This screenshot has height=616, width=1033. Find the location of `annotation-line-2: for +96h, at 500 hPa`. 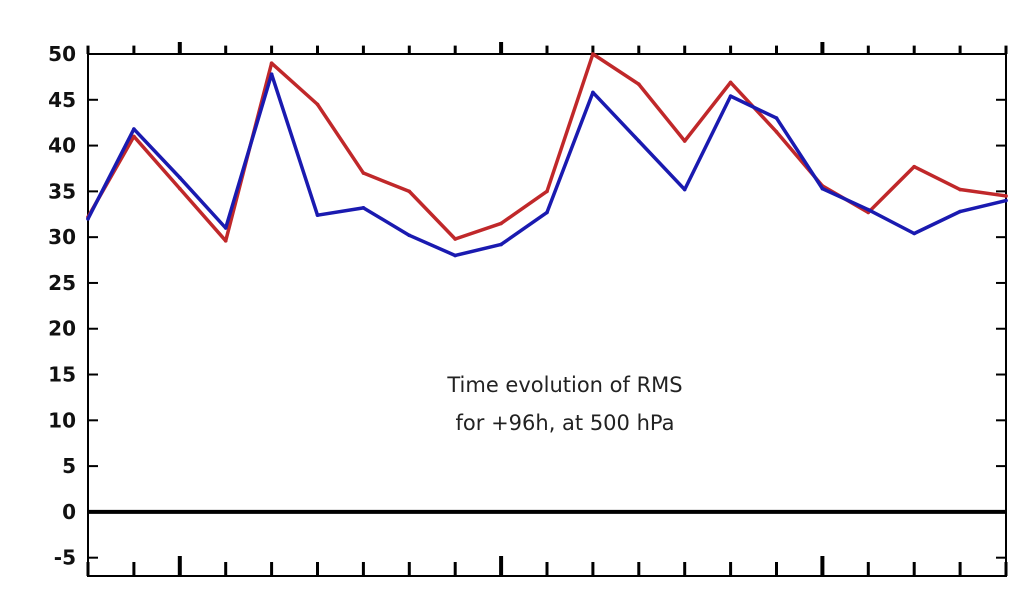

annotation-line-2: for +96h, at 500 hPa is located at coordinates (565, 423).